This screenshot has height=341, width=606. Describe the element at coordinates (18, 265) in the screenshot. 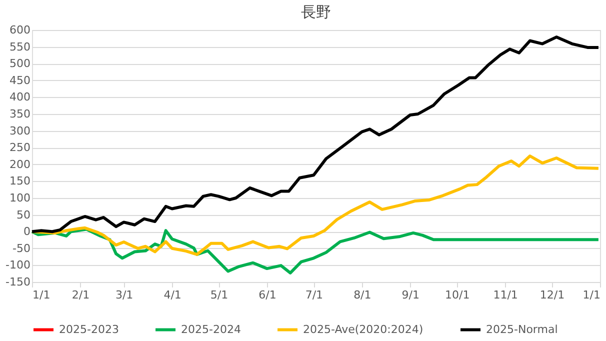

I see `y-tick-label: -100` at that location.